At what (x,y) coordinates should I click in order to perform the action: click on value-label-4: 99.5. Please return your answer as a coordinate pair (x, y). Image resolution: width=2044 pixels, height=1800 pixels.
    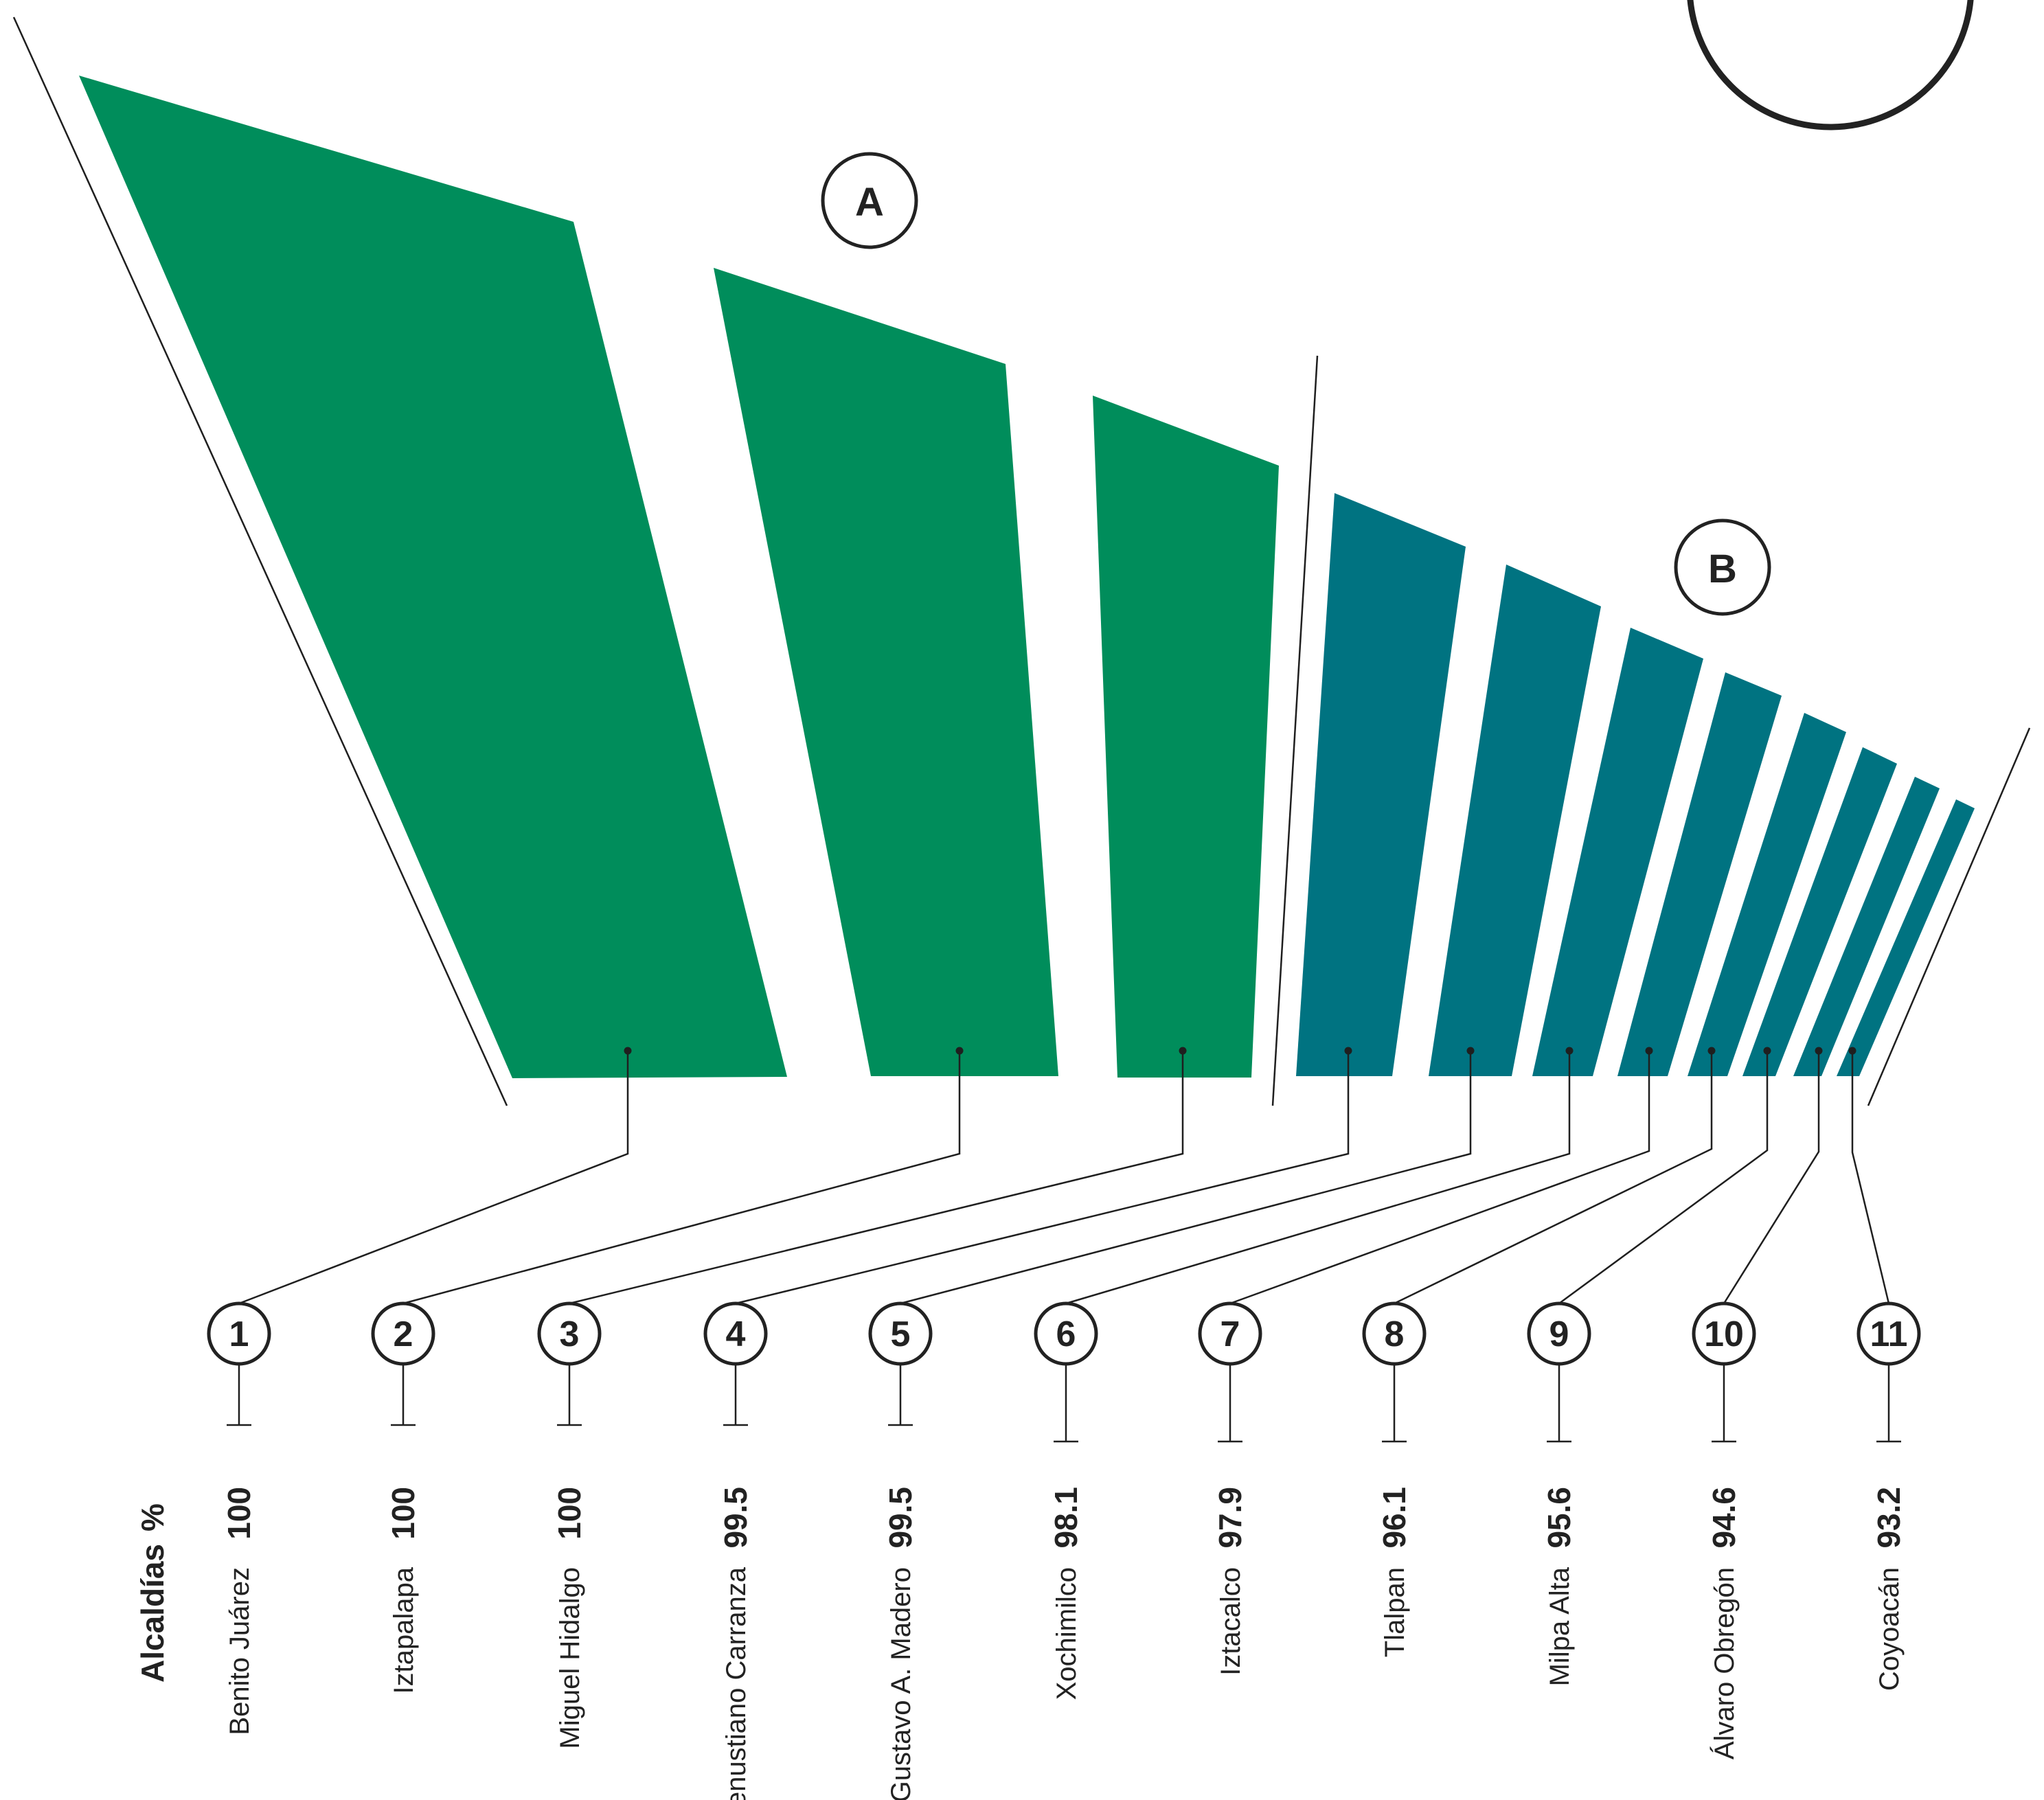
    Looking at the image, I should click on (735, 1518).